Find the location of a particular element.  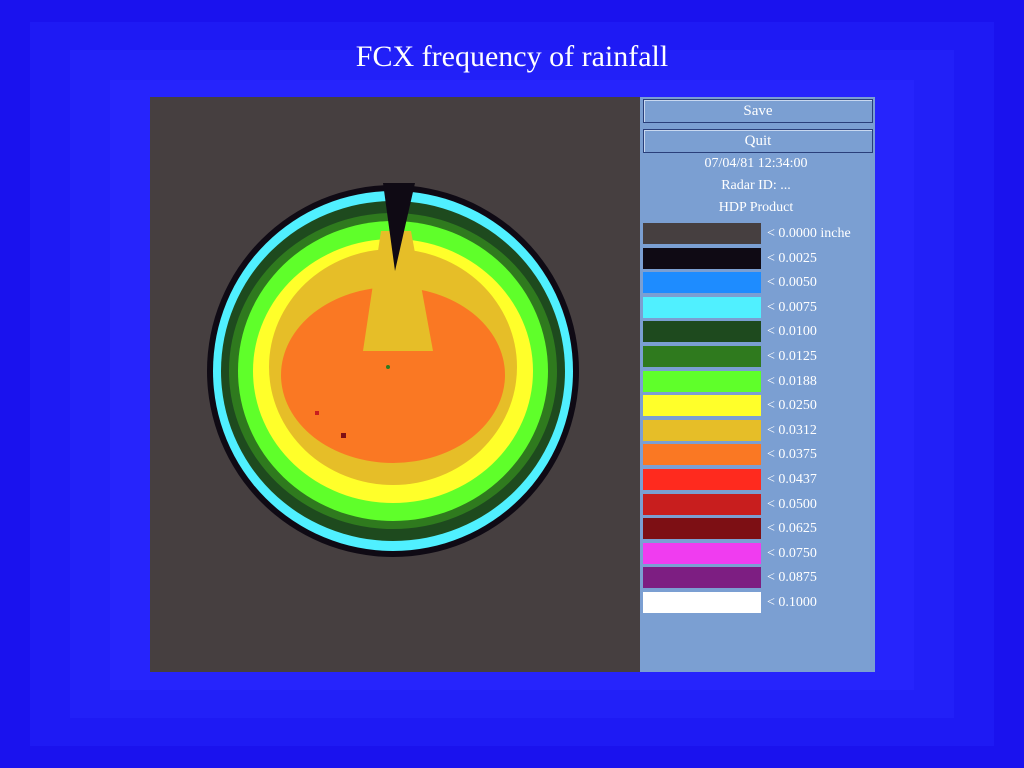

info-line: HDP Product is located at coordinates (756, 207).